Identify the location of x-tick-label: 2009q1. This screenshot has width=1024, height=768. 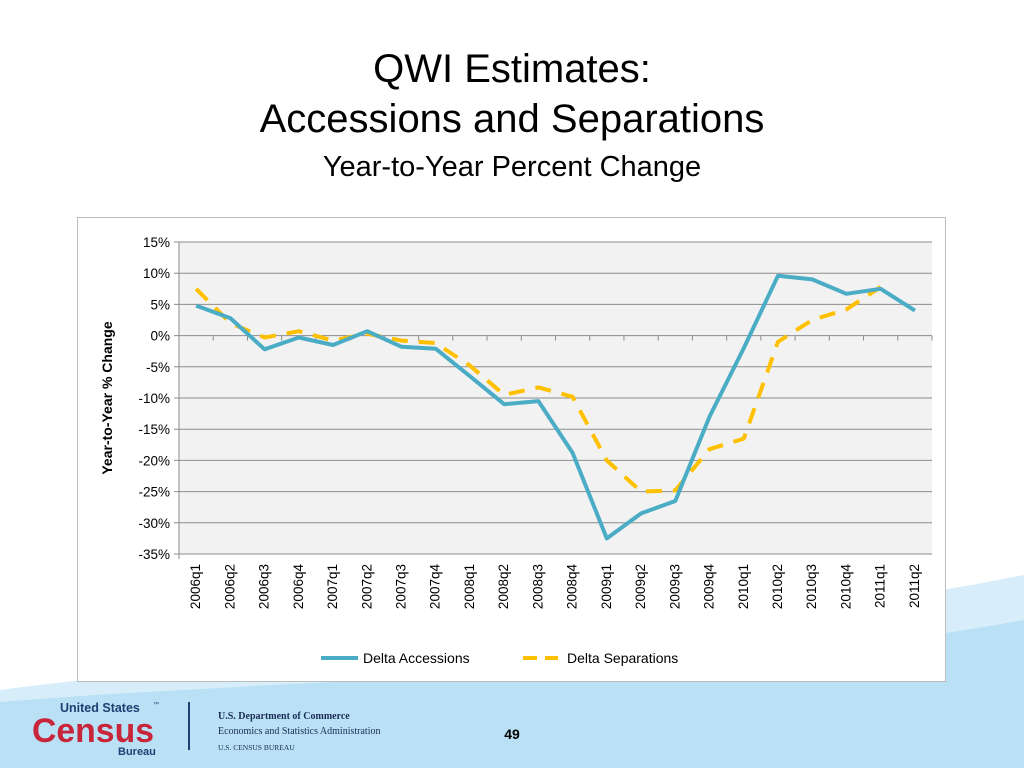
(606, 586).